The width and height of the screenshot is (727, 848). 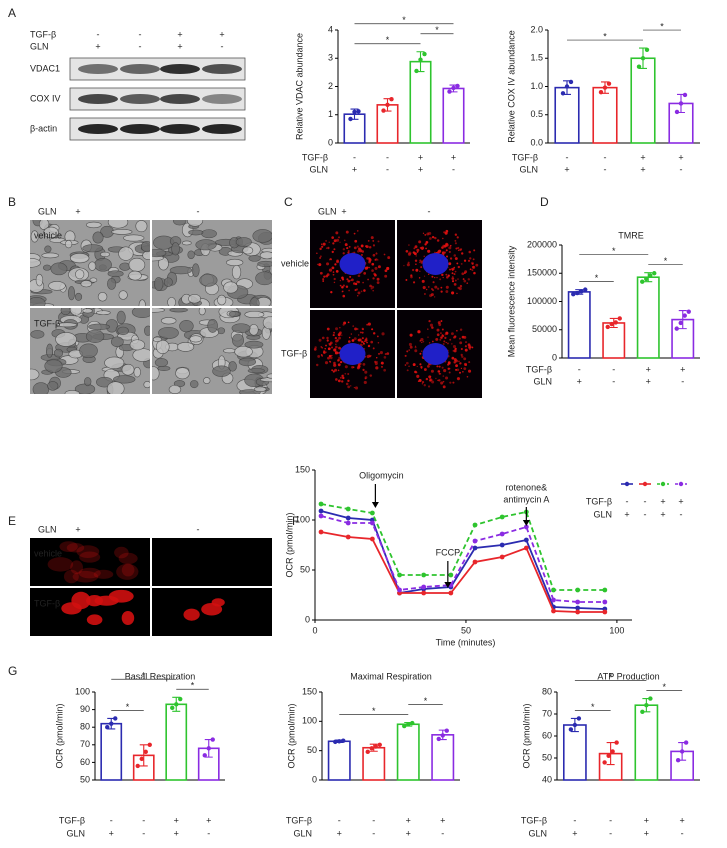 What do you see at coordinates (212, 351) in the screenshot?
I see `micrograph` at bounding box center [212, 351].